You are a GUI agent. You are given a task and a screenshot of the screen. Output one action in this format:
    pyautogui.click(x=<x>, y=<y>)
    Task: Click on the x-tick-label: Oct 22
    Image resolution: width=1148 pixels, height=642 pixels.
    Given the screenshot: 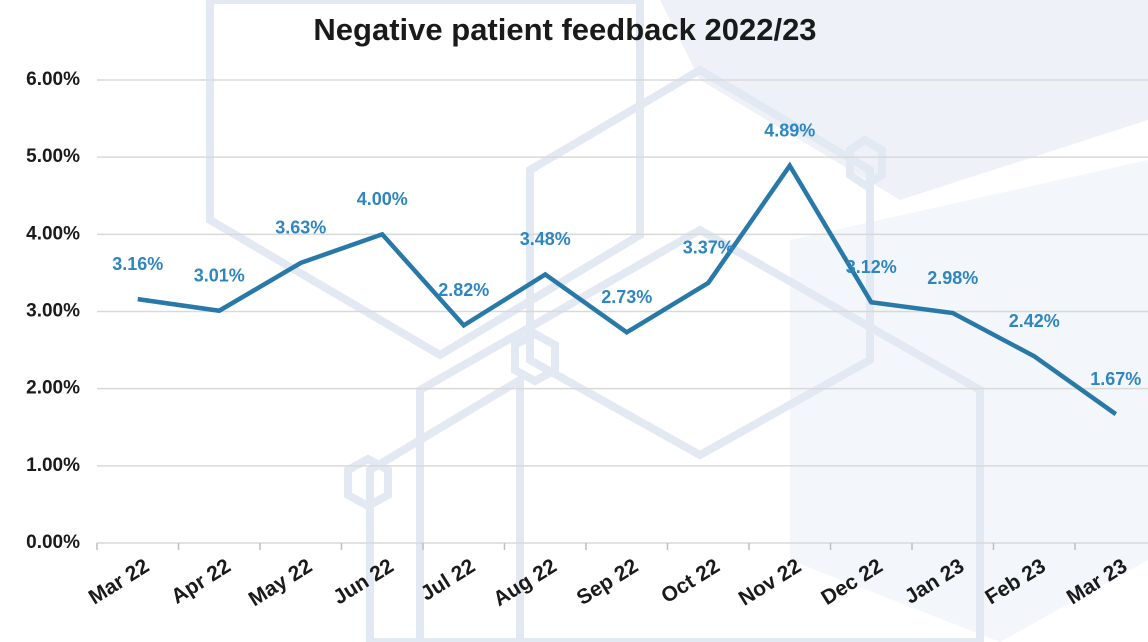 What is the action you would take?
    pyautogui.click(x=690, y=581)
    